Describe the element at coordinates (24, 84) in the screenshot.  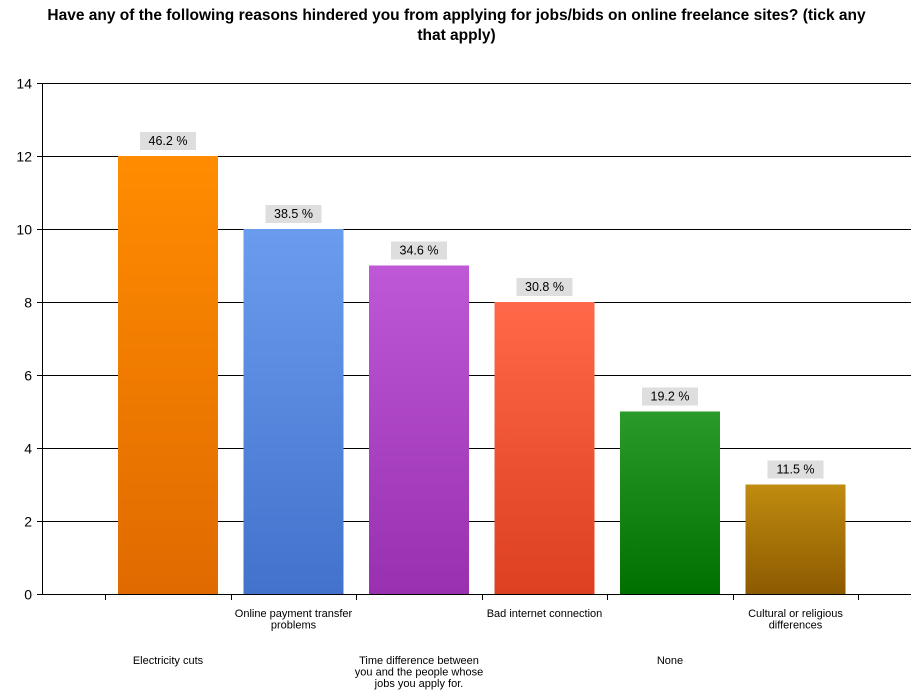
I see `y-tick-label: 14` at that location.